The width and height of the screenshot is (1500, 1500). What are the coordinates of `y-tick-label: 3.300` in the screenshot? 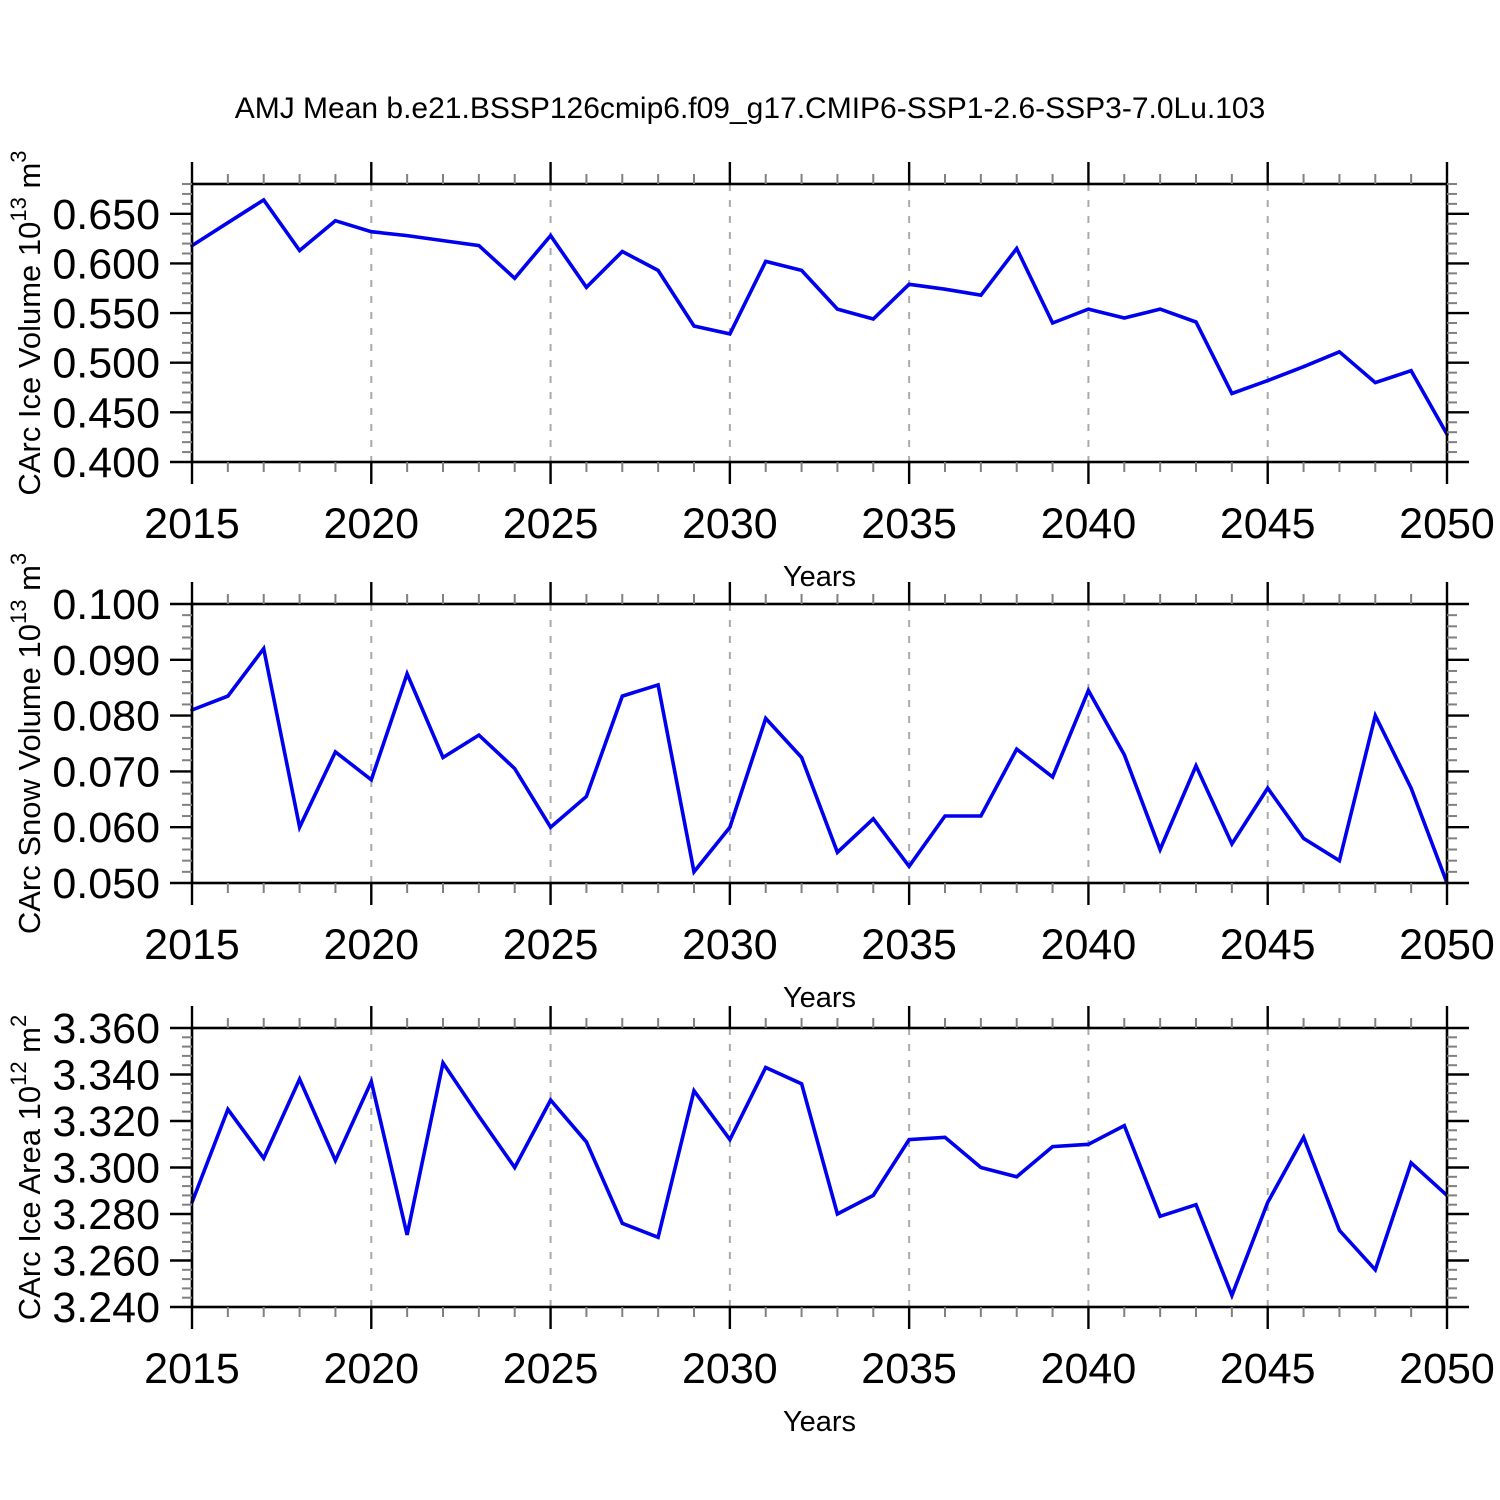 It's located at (106, 1169).